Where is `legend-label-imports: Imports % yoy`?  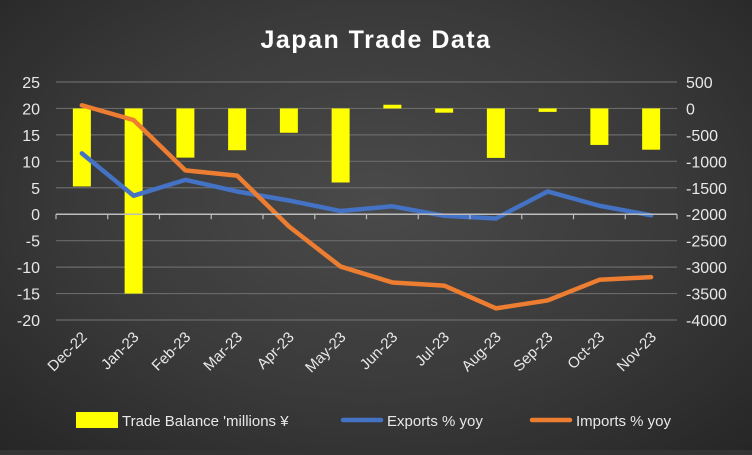 legend-label-imports: Imports % yoy is located at coordinates (624, 421).